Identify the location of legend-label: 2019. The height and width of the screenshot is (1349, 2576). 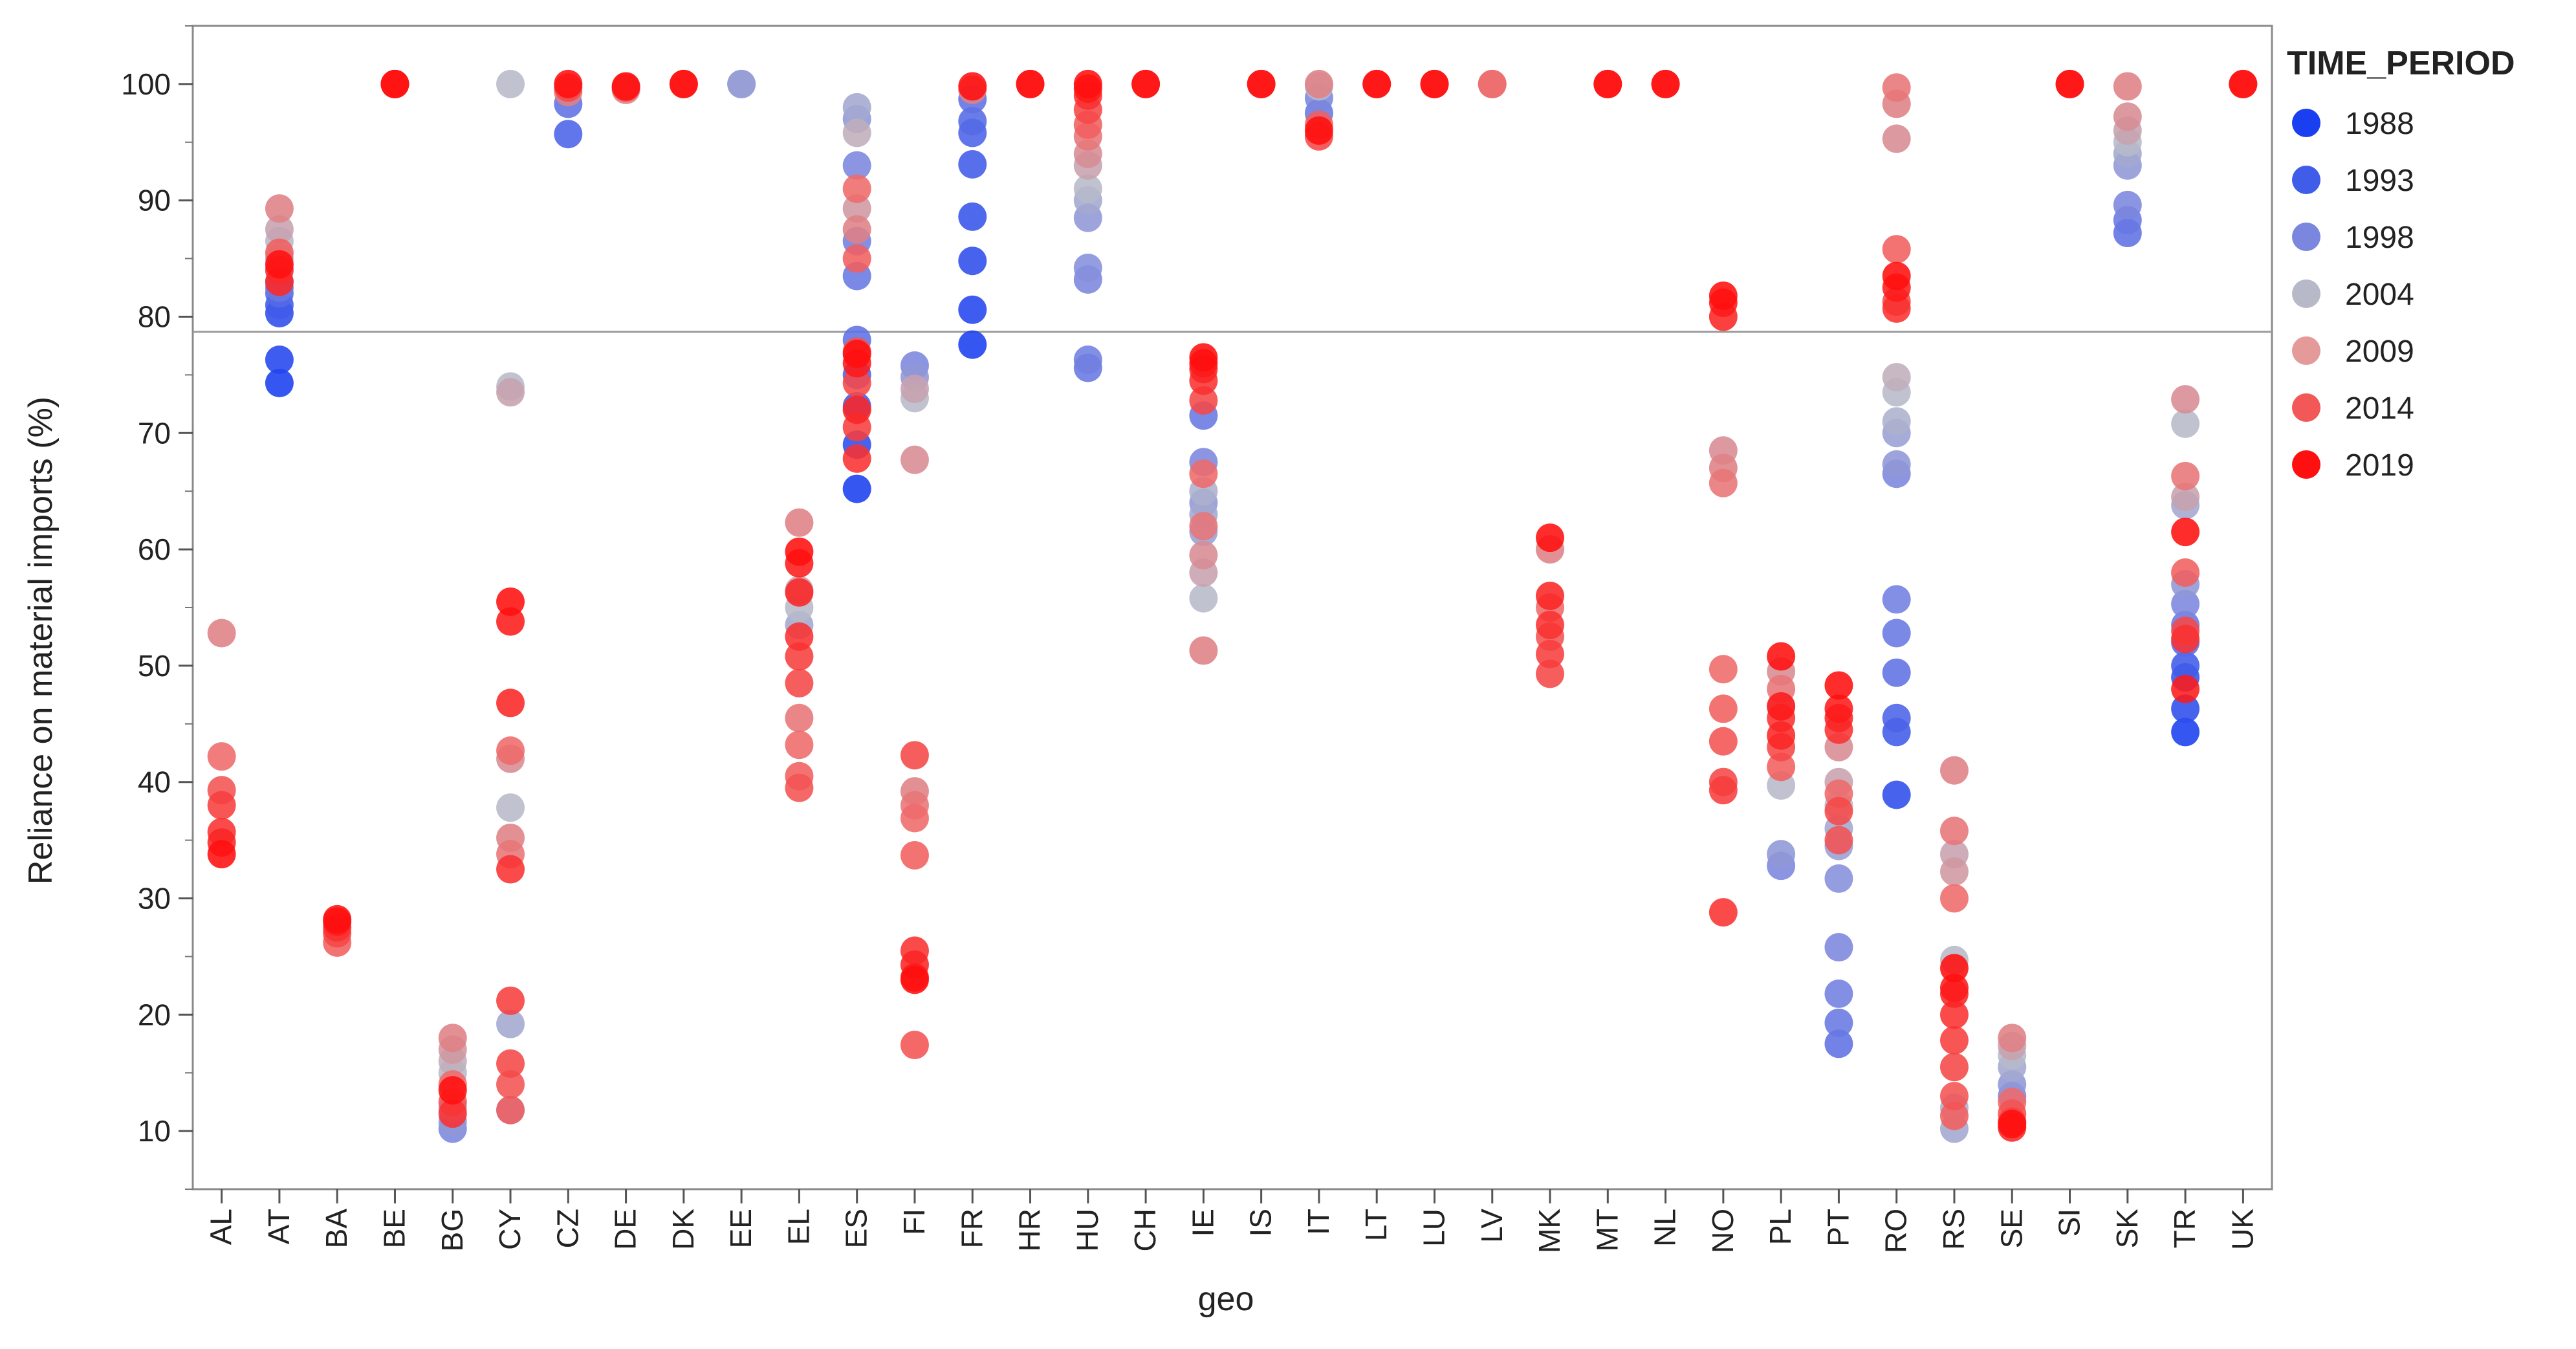
(2379, 466).